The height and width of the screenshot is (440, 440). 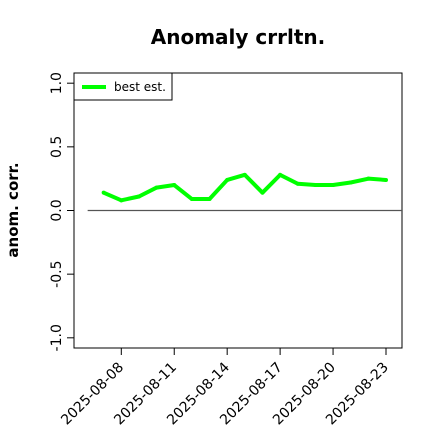 I want to click on legend: best est., so click(x=123, y=86).